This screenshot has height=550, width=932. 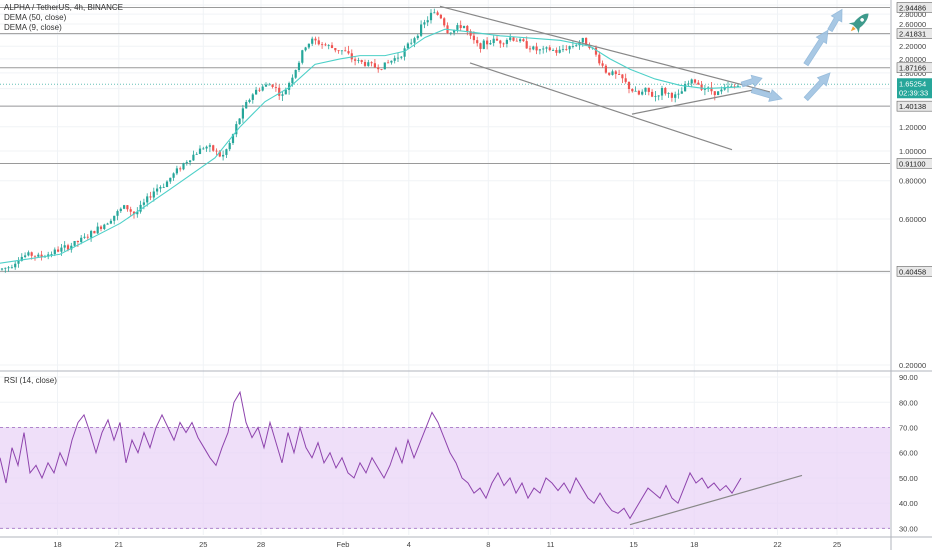 What do you see at coordinates (33, 27) in the screenshot?
I see `indicator-dema-9-label: DEMA (9, close)` at bounding box center [33, 27].